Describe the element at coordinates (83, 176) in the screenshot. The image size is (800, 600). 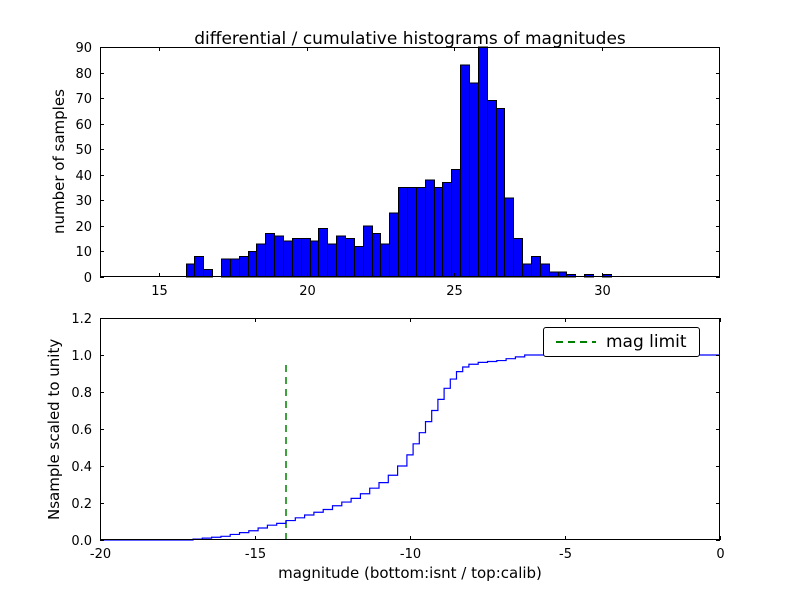
I see `y-tick-label: 40` at that location.